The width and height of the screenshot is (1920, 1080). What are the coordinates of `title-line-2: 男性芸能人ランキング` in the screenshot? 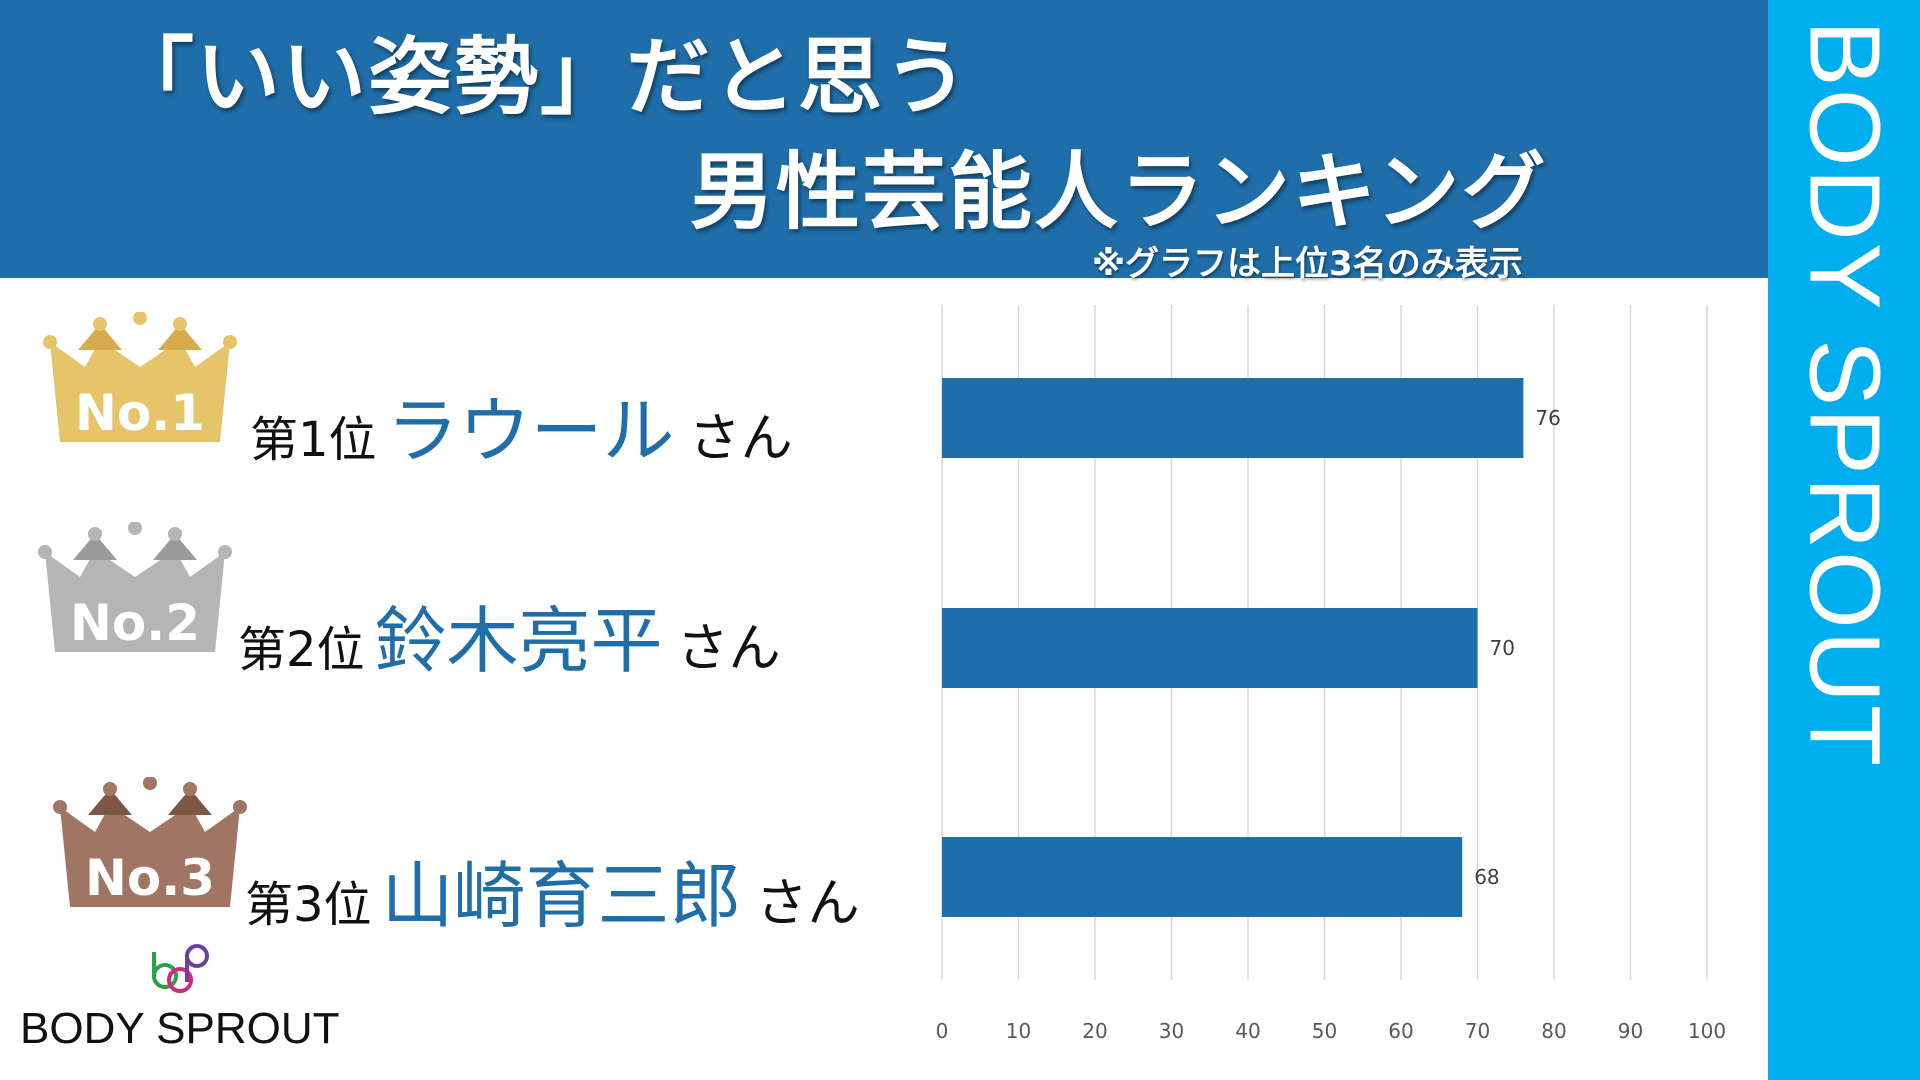 It's located at (1119, 192).